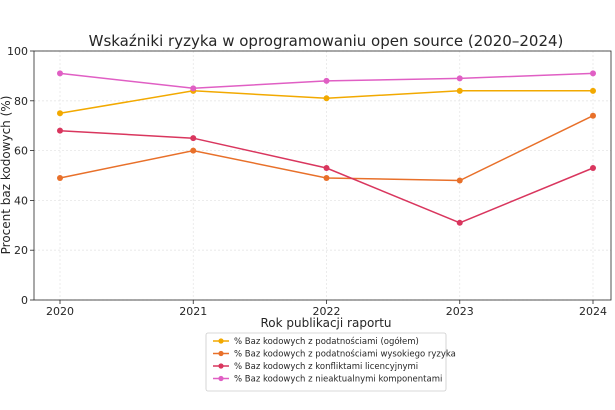 The width and height of the screenshot is (615, 410). Describe the element at coordinates (60, 311) in the screenshot. I see `x-tick-label: 2020` at that location.